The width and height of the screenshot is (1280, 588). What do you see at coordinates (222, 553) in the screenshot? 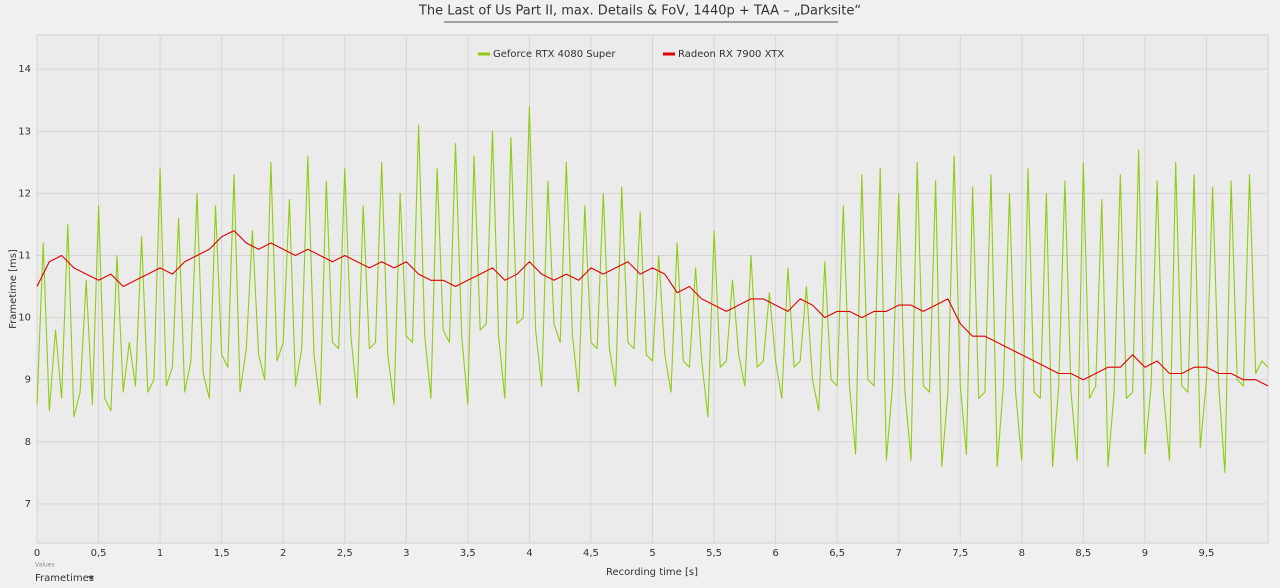
I see `x-tick-label: 1,5` at bounding box center [222, 553].